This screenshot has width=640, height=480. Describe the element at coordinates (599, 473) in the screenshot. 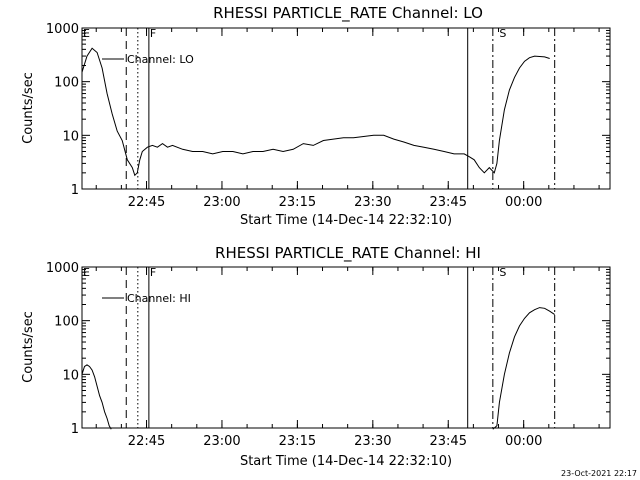

I see `footer-timestamp: 23-Oct-2021 22:17` at that location.